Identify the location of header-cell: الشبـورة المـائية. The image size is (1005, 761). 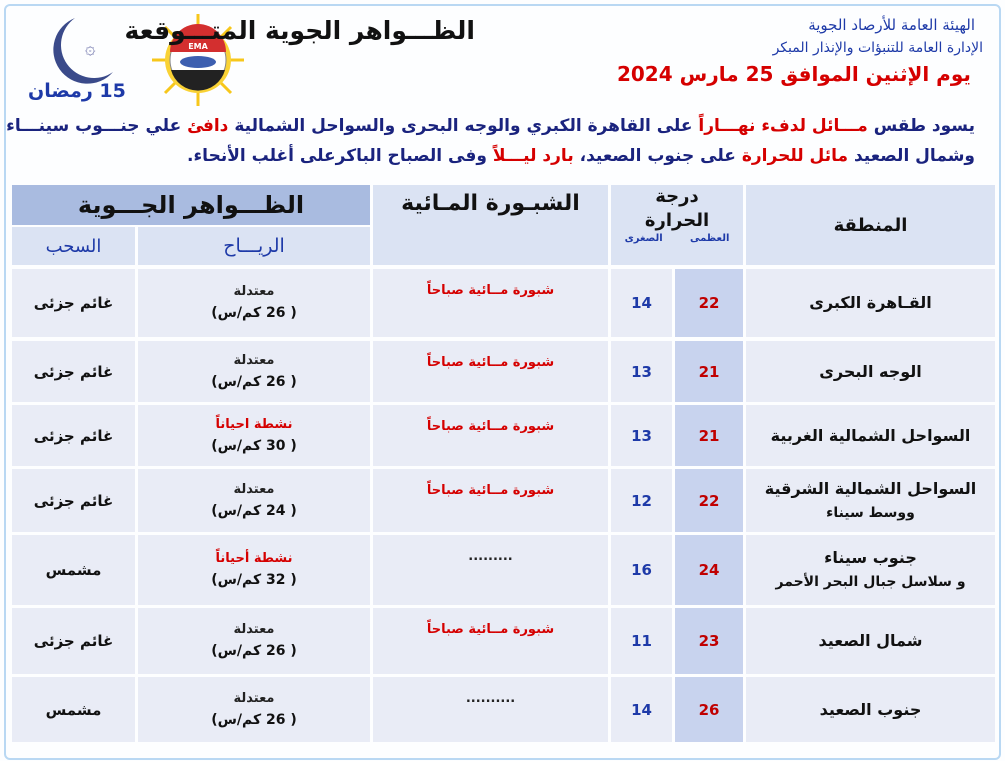
(490, 225).